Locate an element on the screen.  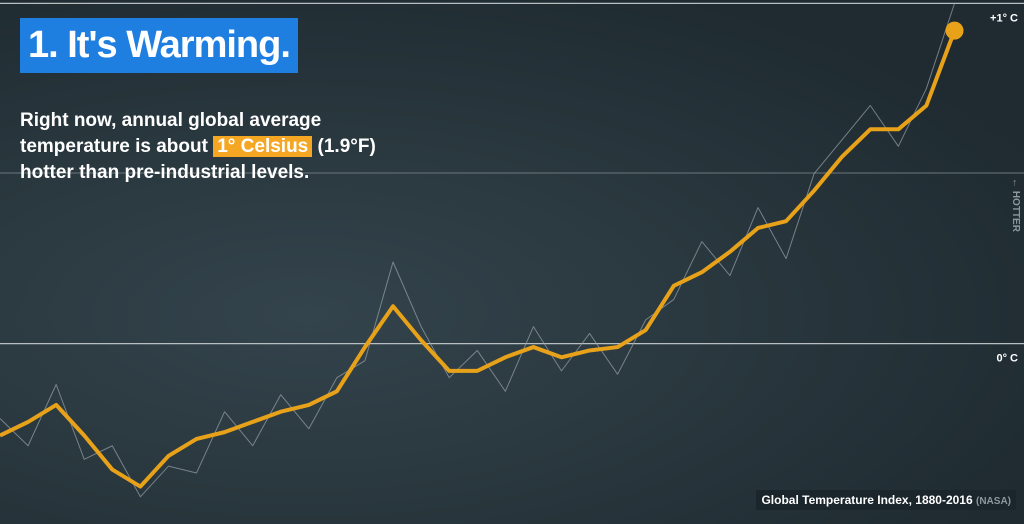
caption-text: Global Temperature Index, 1880-2016 is located at coordinates (867, 500).